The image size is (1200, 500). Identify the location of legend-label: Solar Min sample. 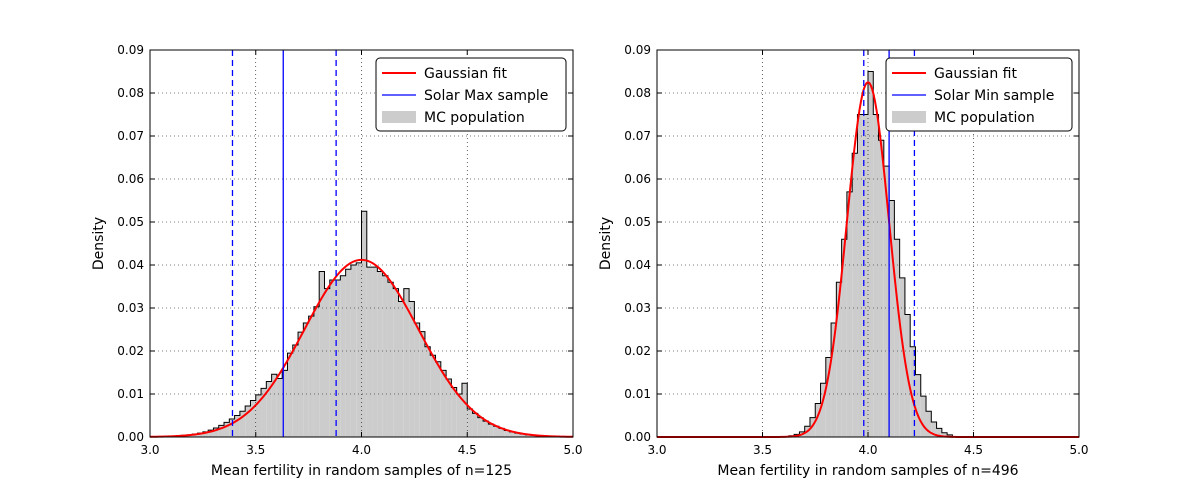
(994, 96).